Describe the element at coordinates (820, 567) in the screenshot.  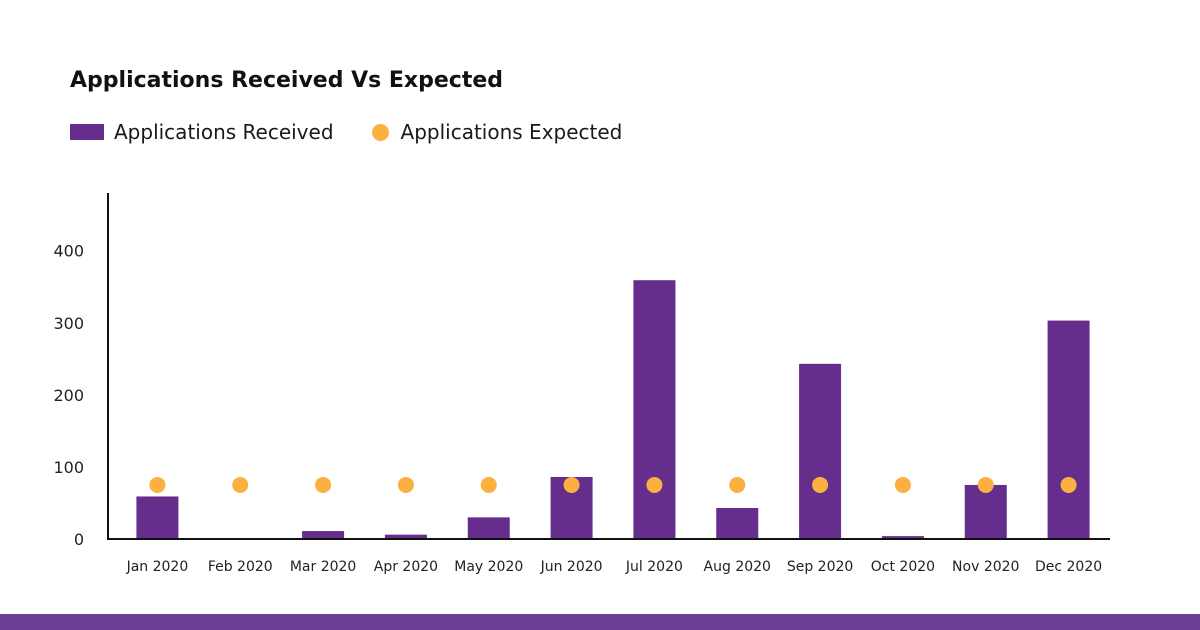
I see `x-tick-label: Sep 2020` at that location.